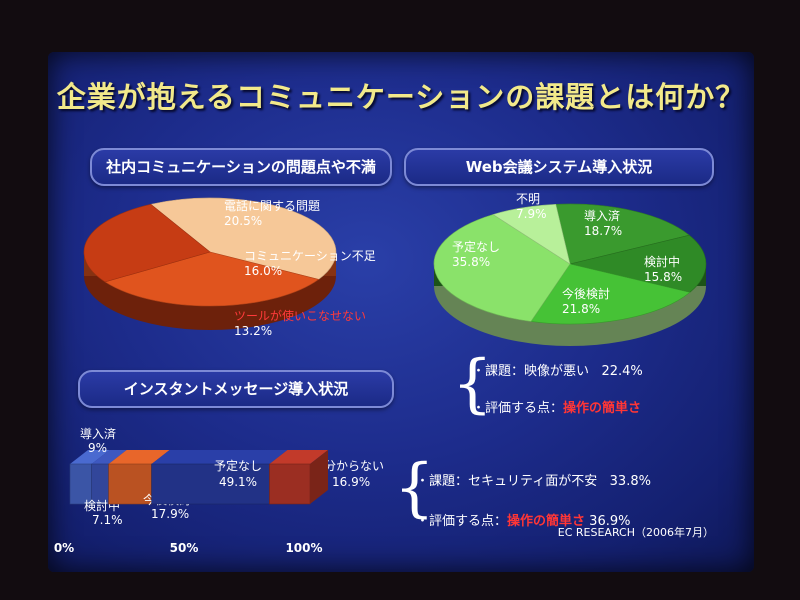  I want to click on pie-value-0-1: 16.0%, so click(263, 271).